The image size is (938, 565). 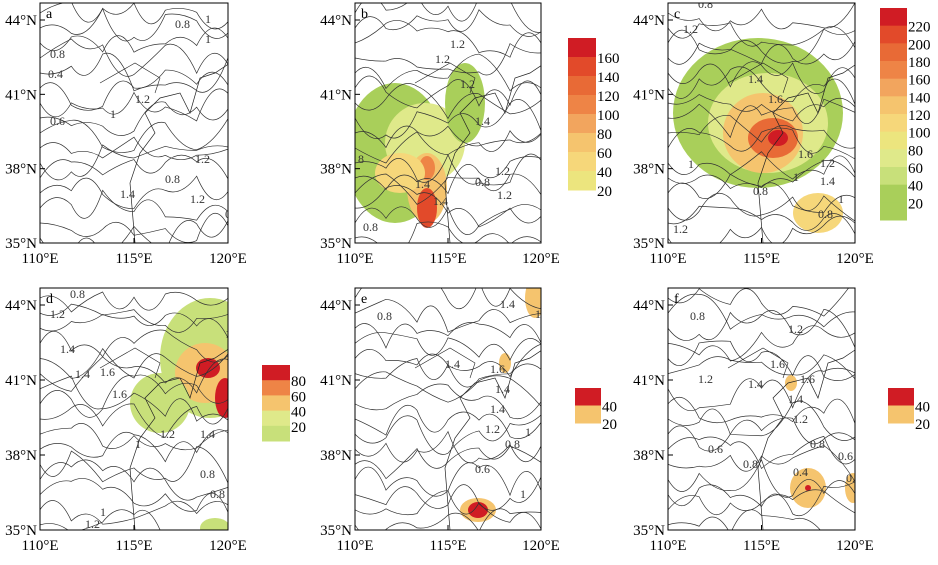 What do you see at coordinates (919, 81) in the screenshot?
I see `colorbar-label: 160` at bounding box center [919, 81].